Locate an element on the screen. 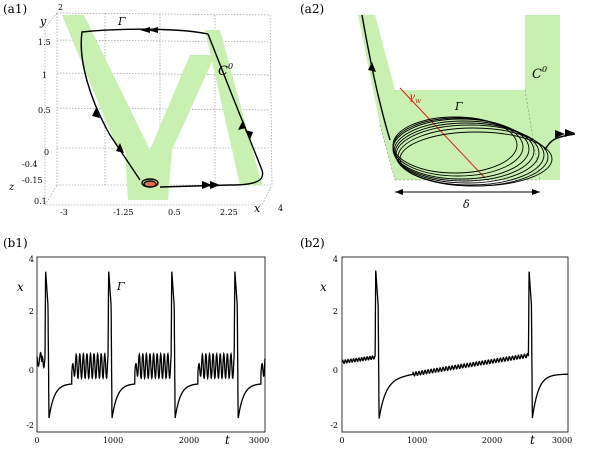 The height and width of the screenshot is (454, 599). a2-gamma-w-line is located at coordinates (442, 133).